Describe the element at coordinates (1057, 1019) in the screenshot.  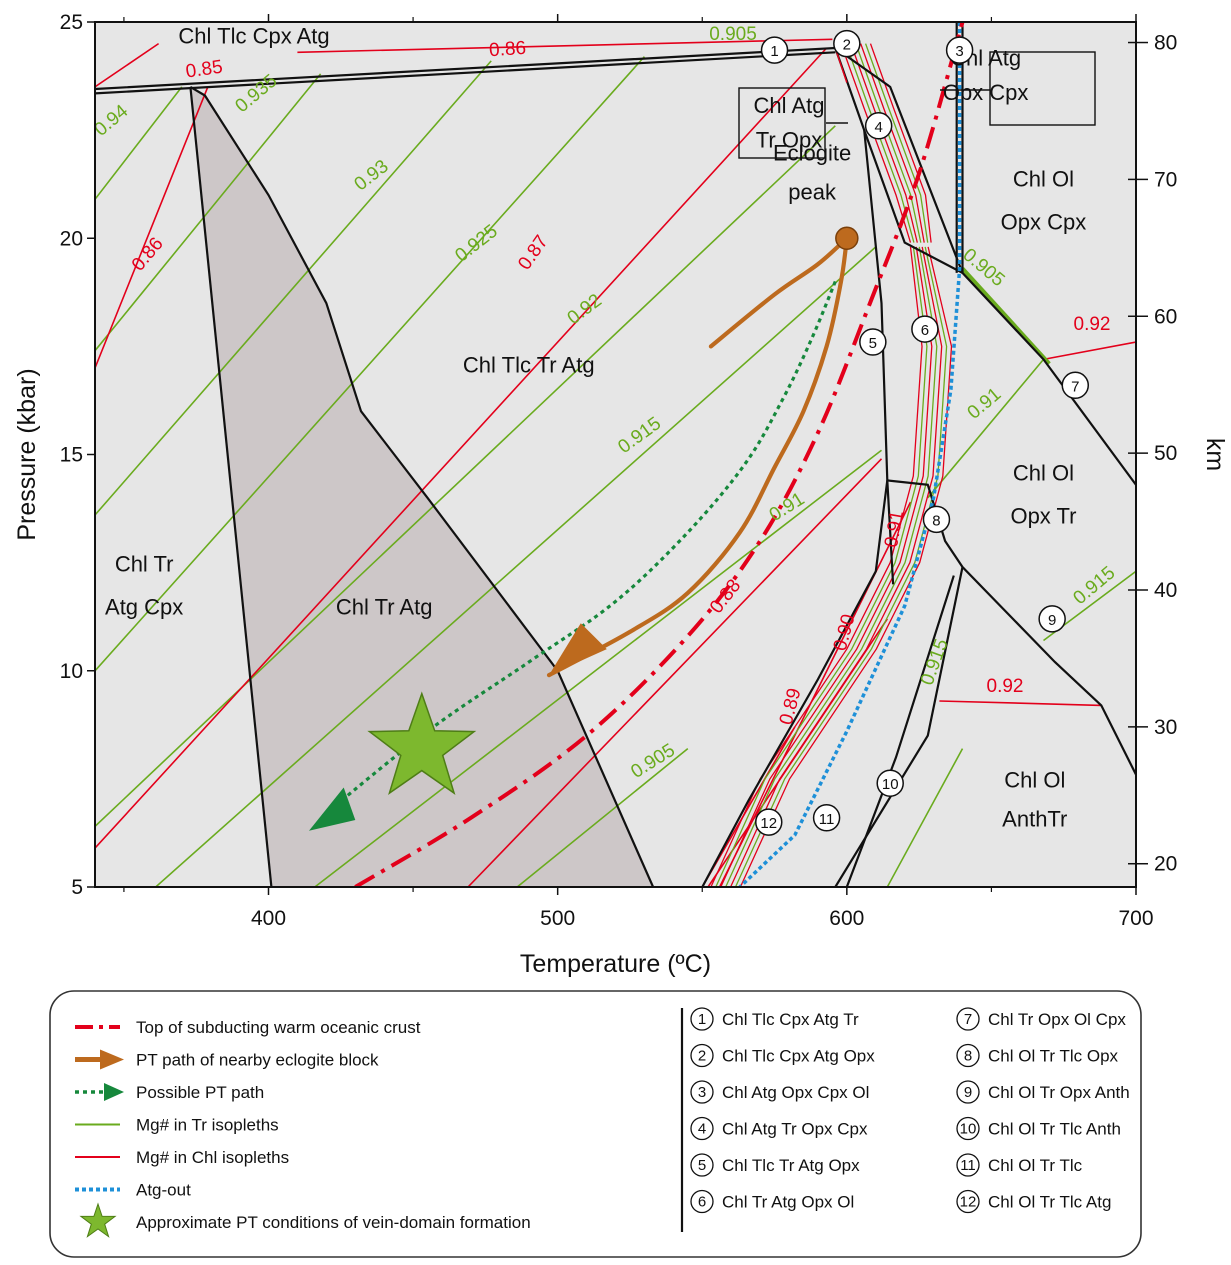
I see `reaction-key-label-7: Chl Tr Opx Ol Cpx` at that location.